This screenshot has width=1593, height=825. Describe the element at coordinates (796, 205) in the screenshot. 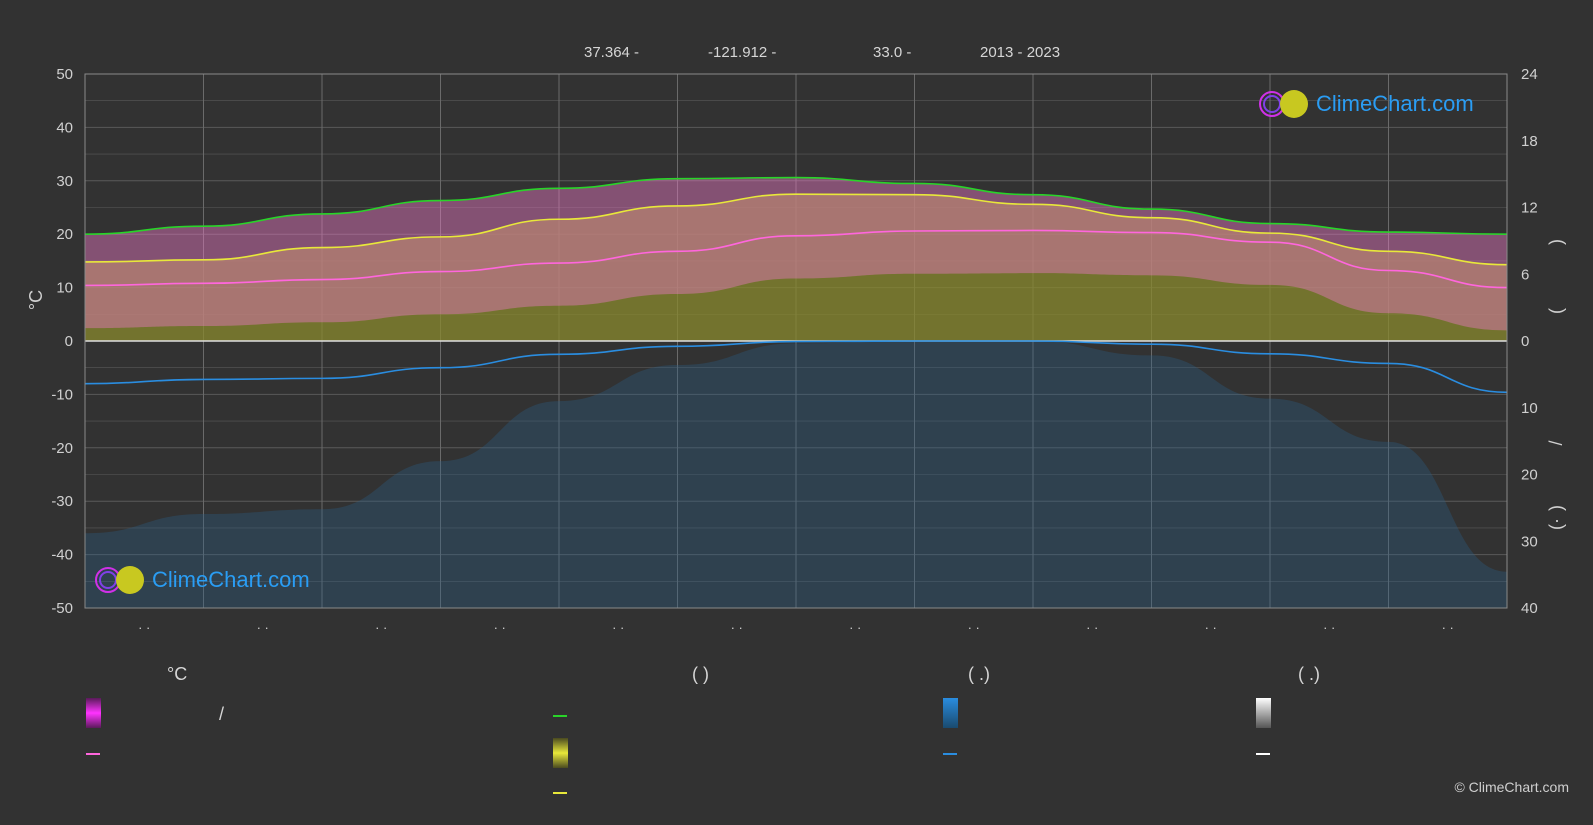

I see `series-line-daylight` at that location.